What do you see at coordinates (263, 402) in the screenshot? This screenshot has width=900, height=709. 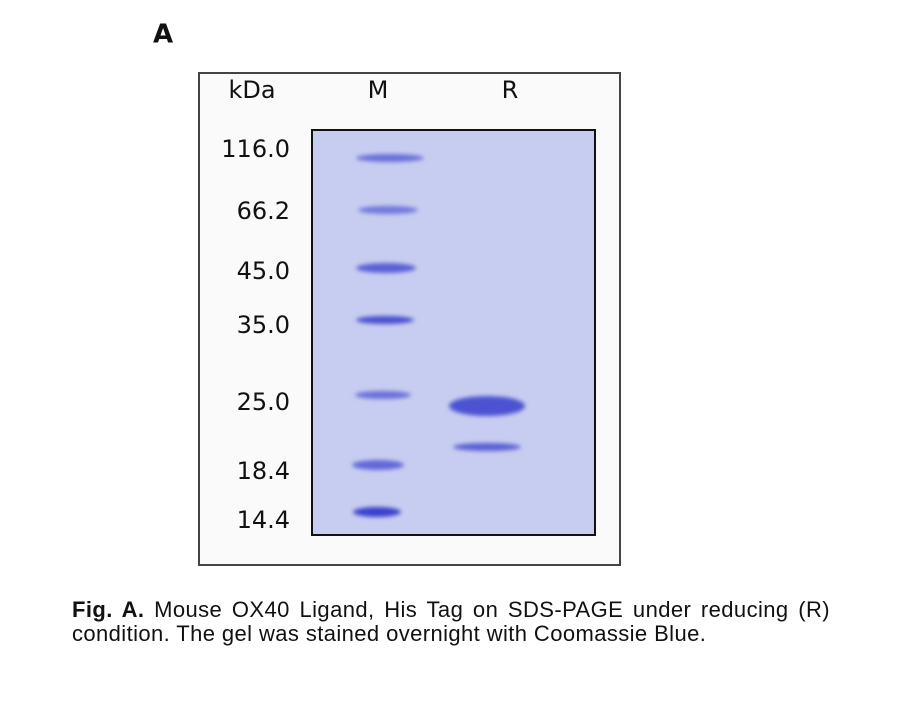 I see `marker-label: 25.0` at bounding box center [263, 402].